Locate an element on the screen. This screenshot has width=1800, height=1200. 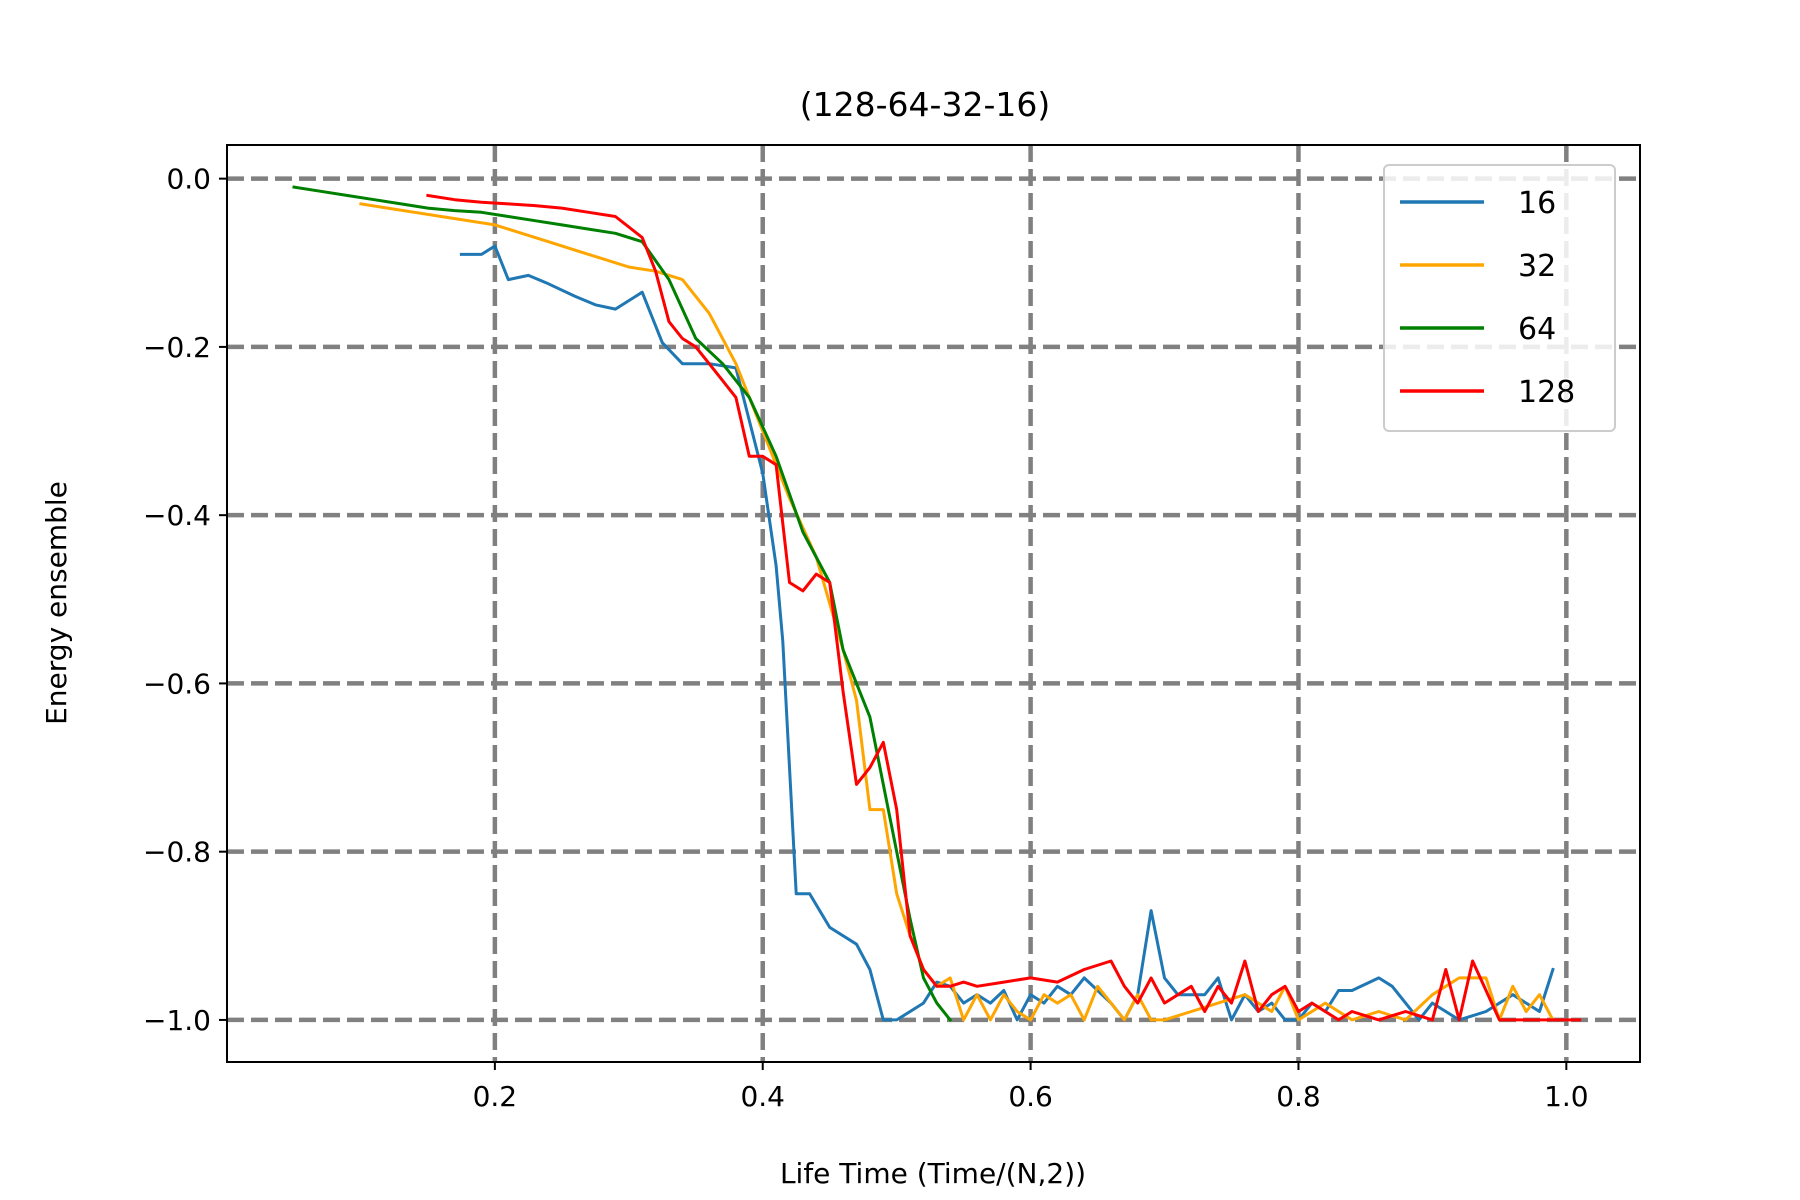
y-tick-label: −0.2 is located at coordinates (177, 347).